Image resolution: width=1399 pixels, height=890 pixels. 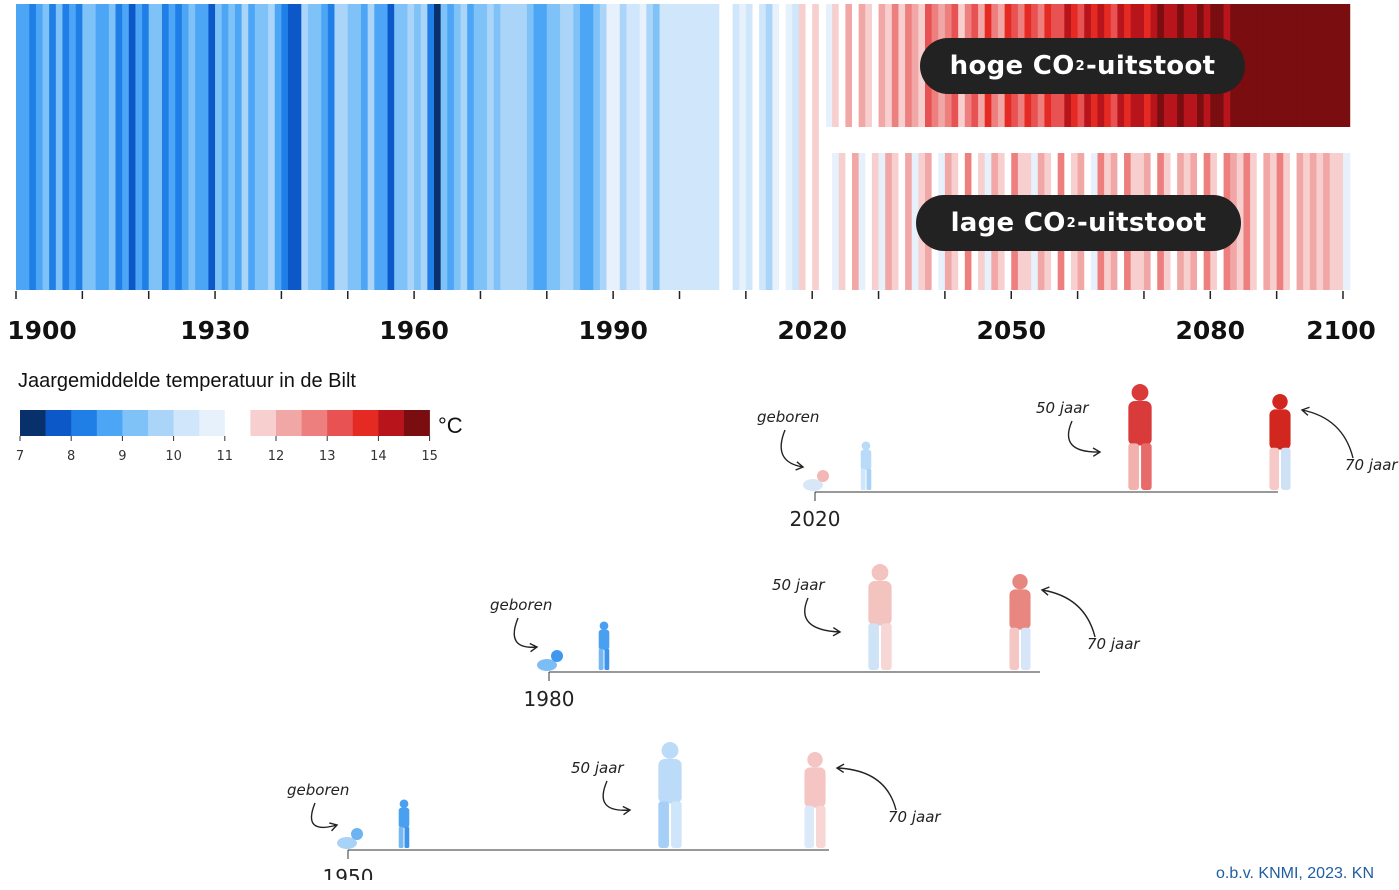 What do you see at coordinates (637, 147) in the screenshot?
I see `stripe-1993` at bounding box center [637, 147].